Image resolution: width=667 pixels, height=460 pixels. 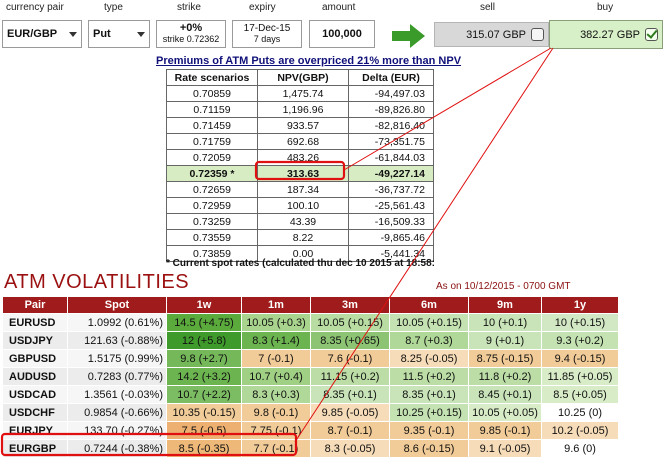 I want to click on vol-pair: GBPUSD, so click(x=35, y=358).